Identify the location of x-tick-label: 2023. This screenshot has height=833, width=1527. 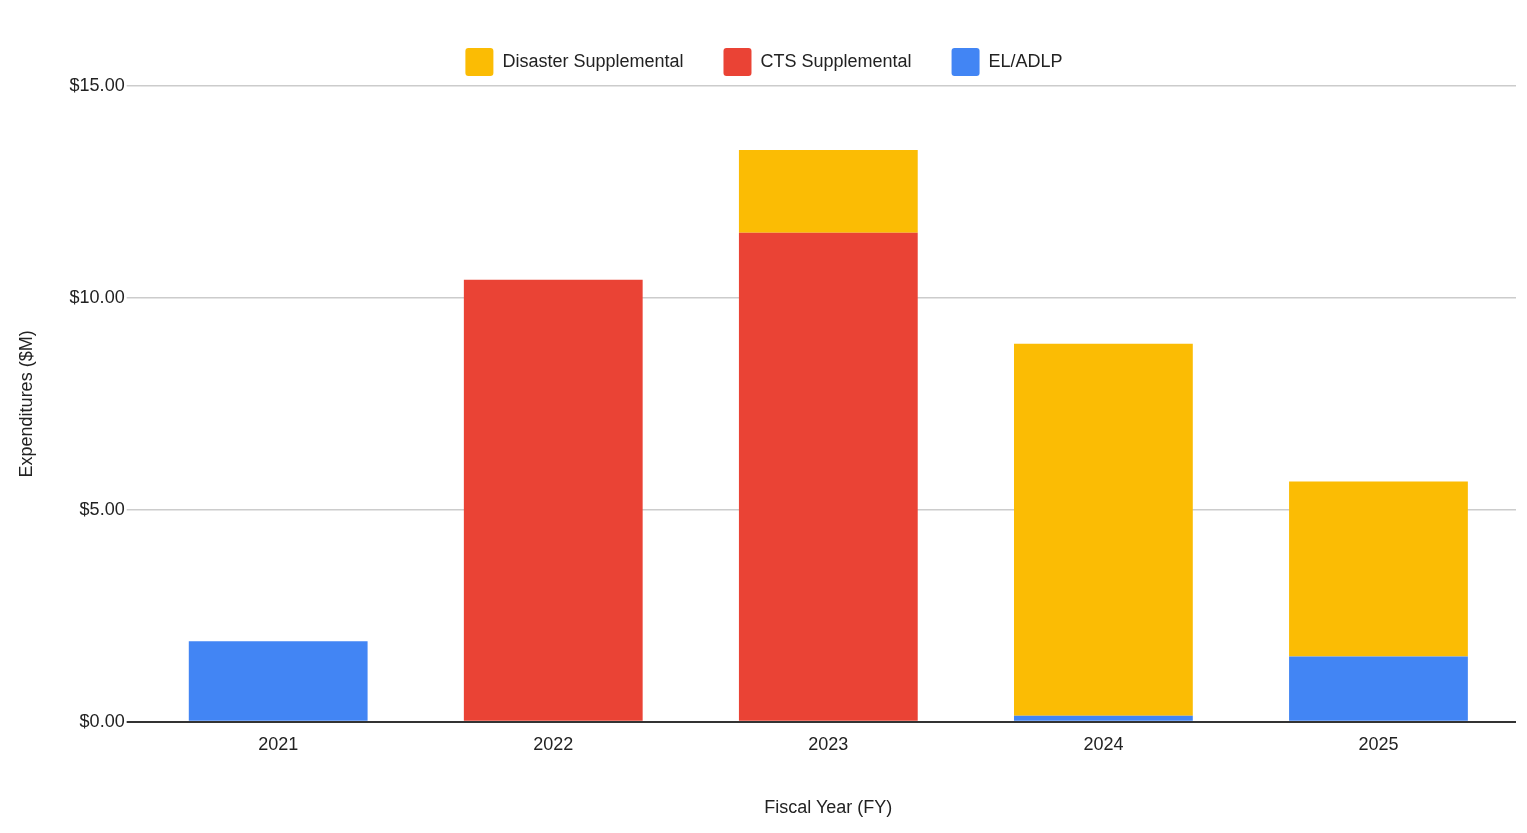
(828, 743).